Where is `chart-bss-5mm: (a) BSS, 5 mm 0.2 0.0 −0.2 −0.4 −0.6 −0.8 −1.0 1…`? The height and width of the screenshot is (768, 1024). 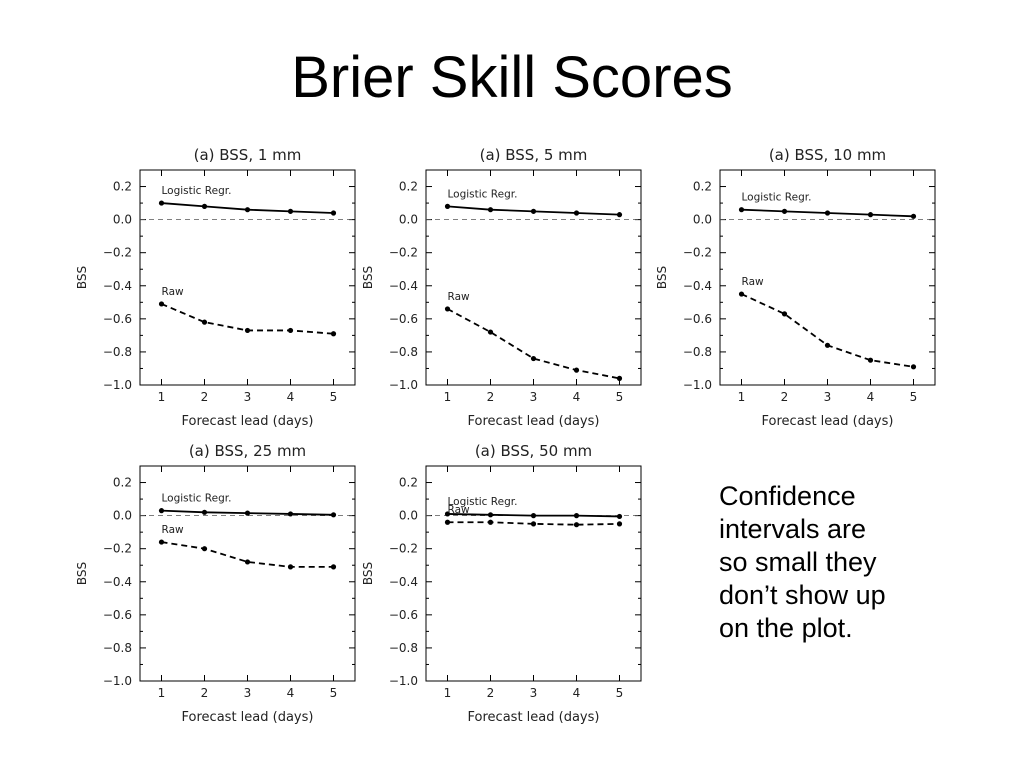 chart-bss-5mm: (a) BSS, 5 mm 0.2 0.0 −0.2 −0.4 −0.6 −0.8 −1.0 1… is located at coordinates (506, 285).